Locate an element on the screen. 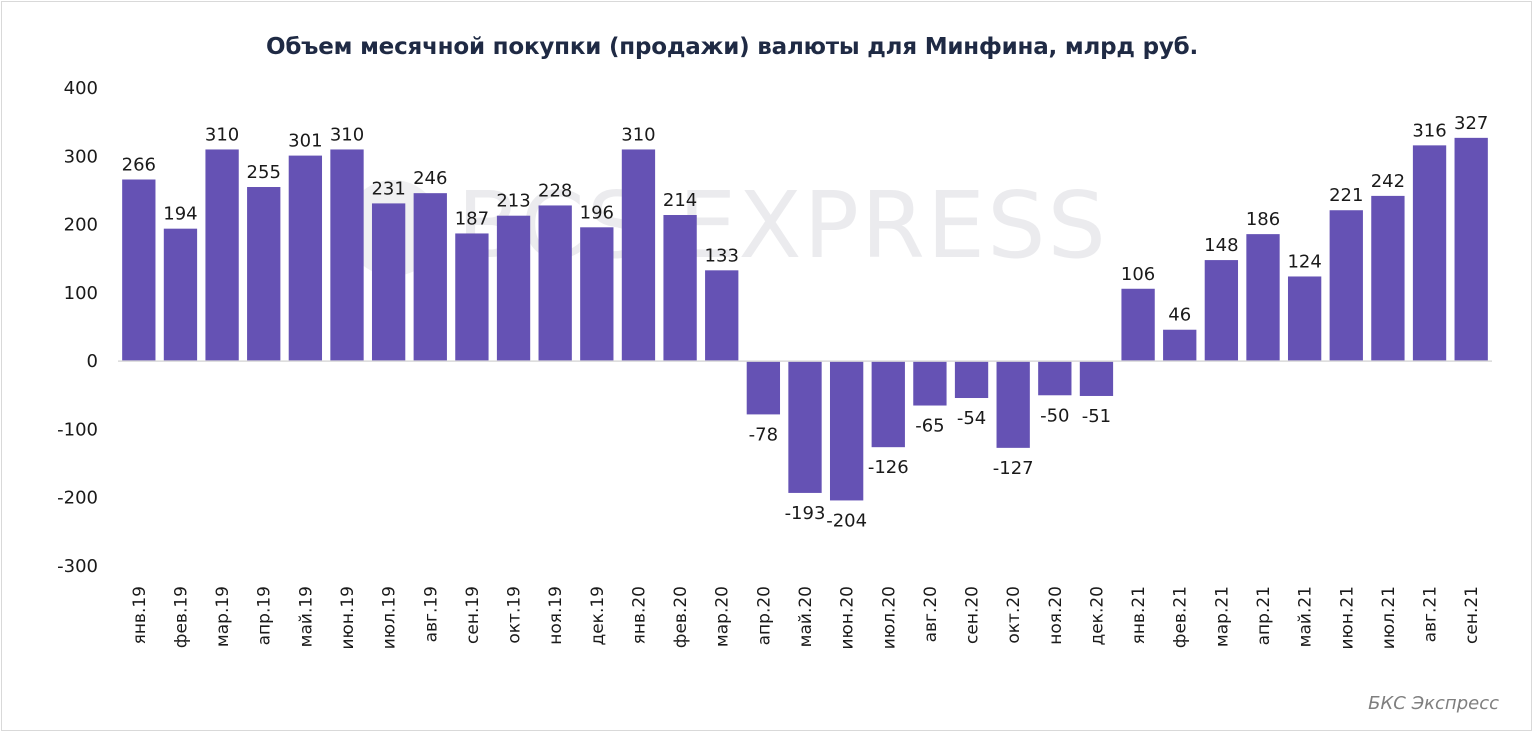  x-tick-label: окт.19 is located at coordinates (515, 615).